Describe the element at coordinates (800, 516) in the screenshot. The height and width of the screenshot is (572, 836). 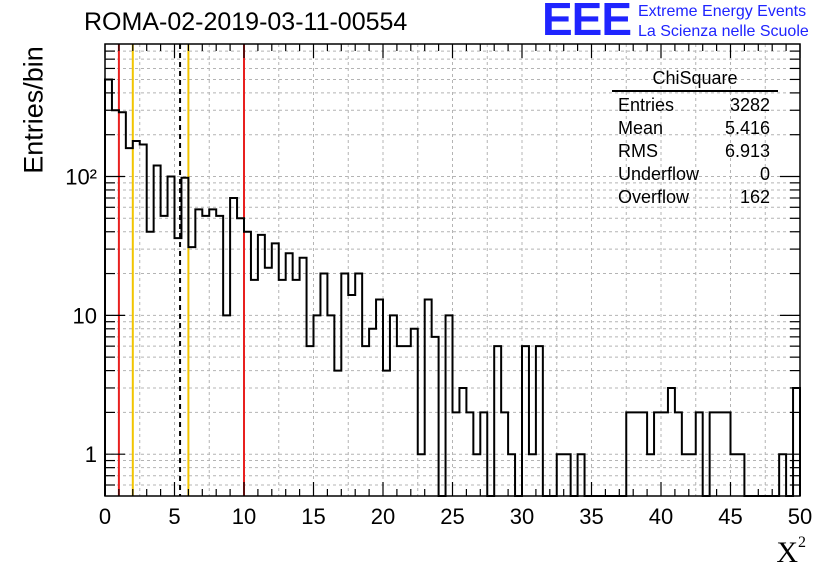
I see `x-tick-label: 50` at that location.